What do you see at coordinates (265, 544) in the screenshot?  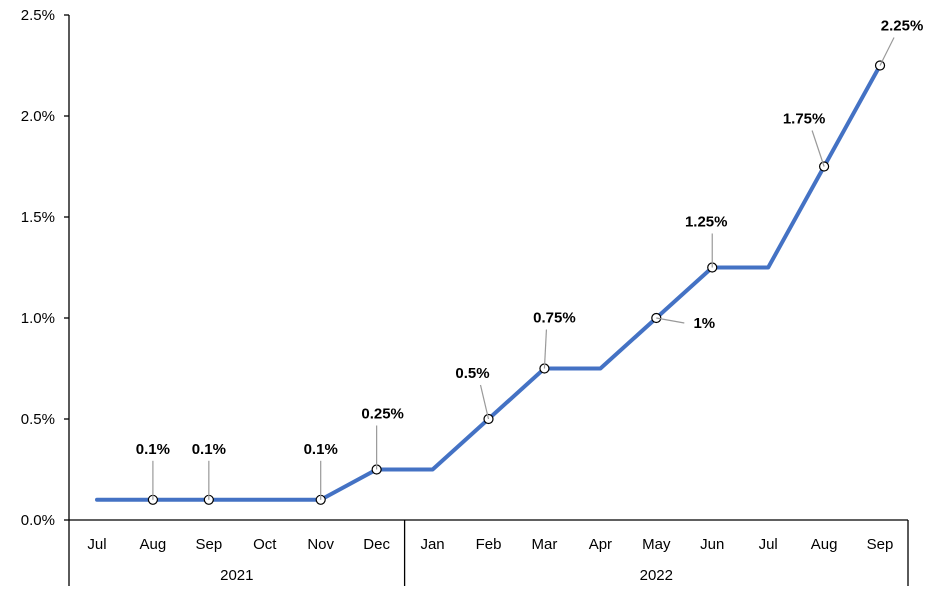 I see `x-tick-label: Oct` at bounding box center [265, 544].